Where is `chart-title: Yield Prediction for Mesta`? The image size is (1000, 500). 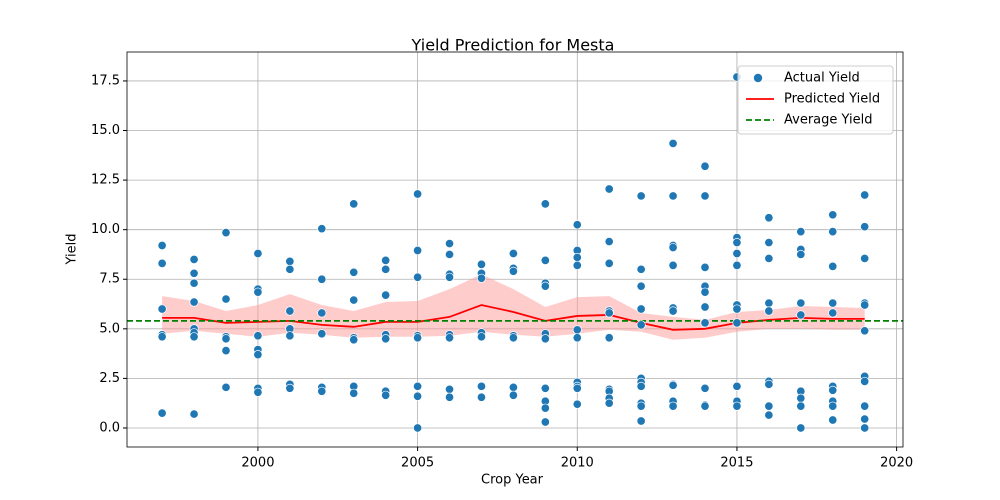
chart-title: Yield Prediction for Mesta is located at coordinates (513, 45).